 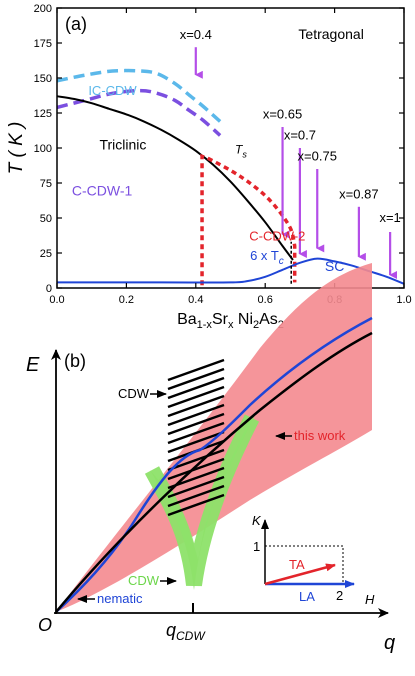 I want to click on x-tick-label: 0.4, so click(x=195, y=300).